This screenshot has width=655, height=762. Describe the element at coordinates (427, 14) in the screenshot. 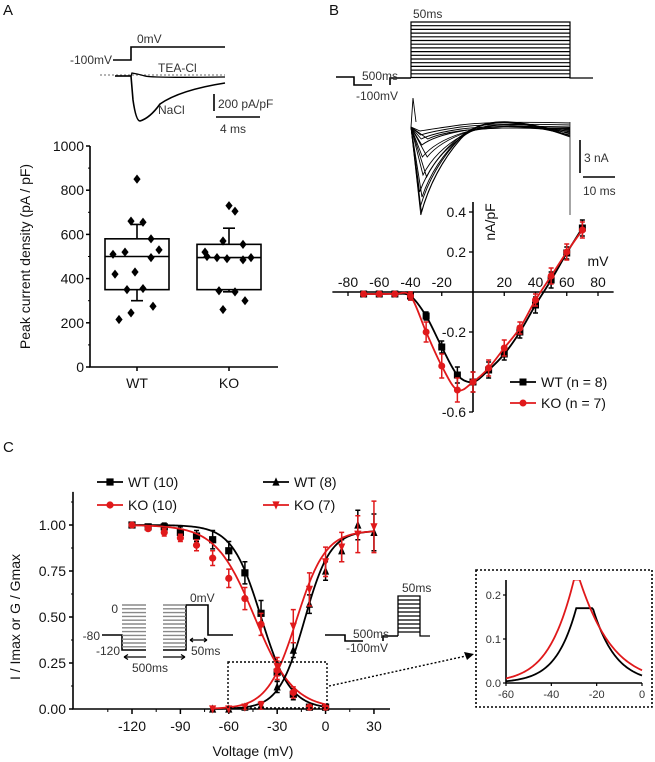

I see `protocol-step-label: 50ms` at that location.